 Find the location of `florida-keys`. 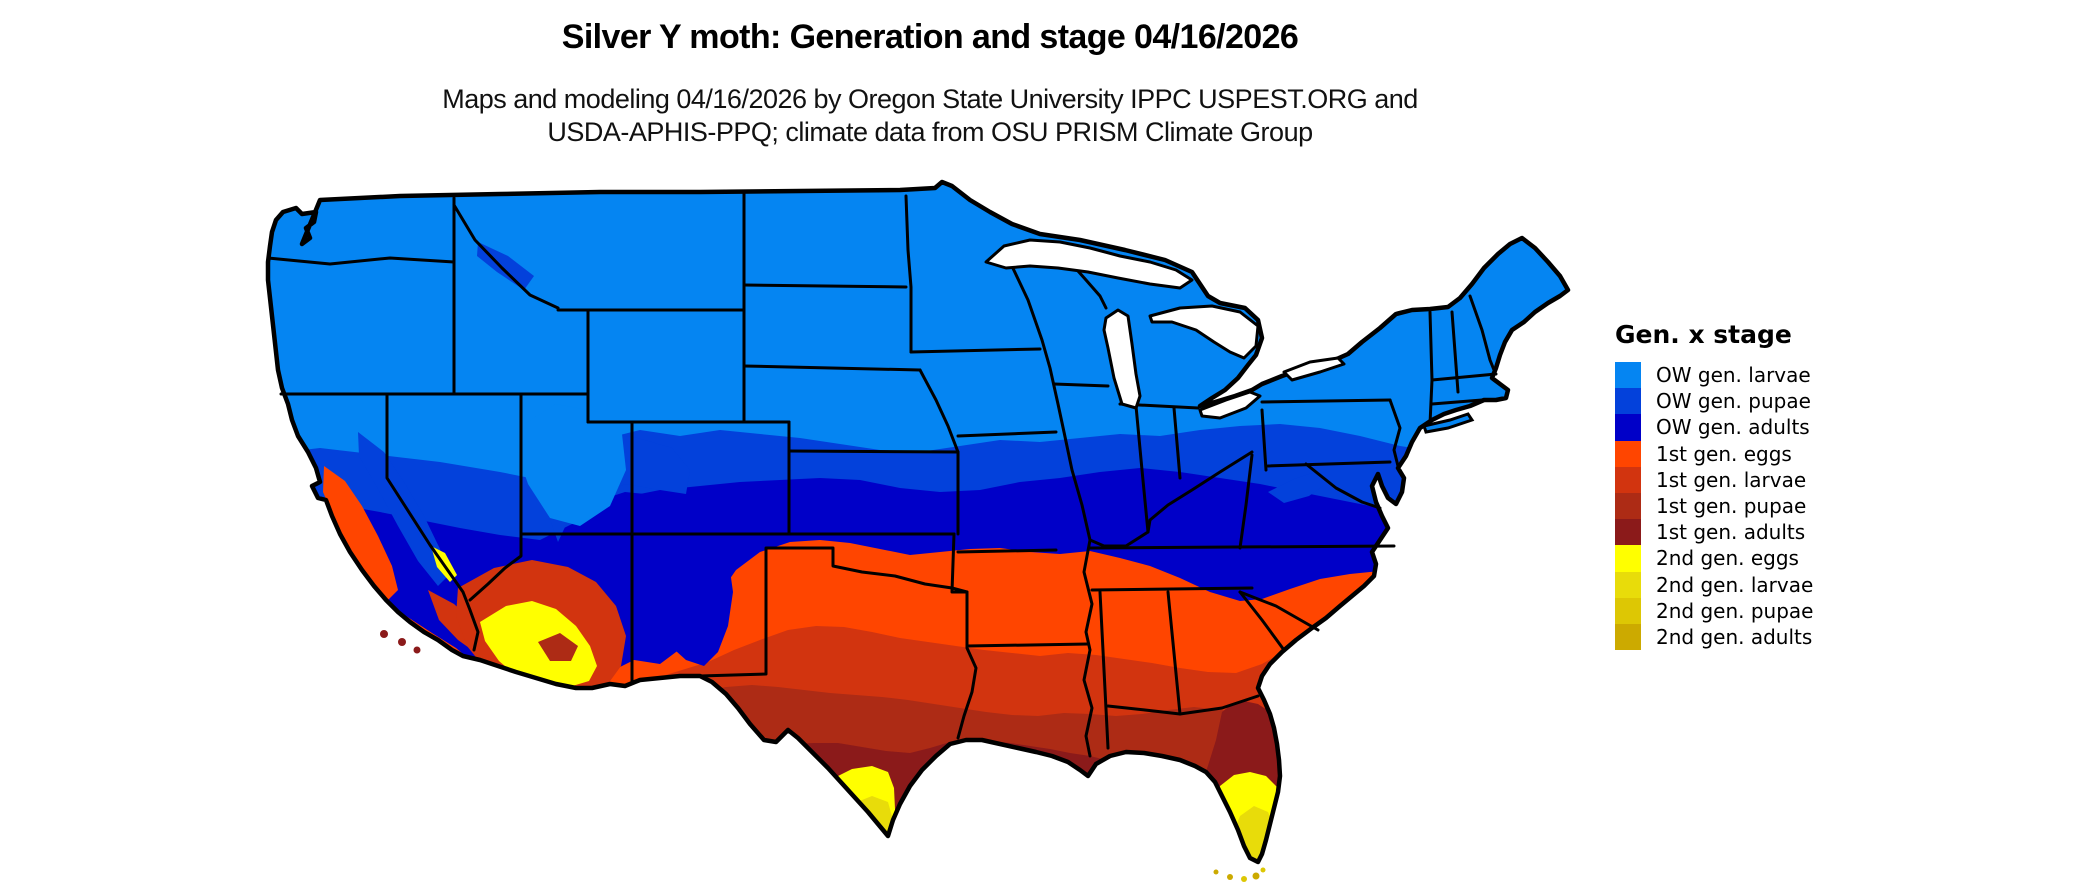

florida-keys is located at coordinates (1239, 874).